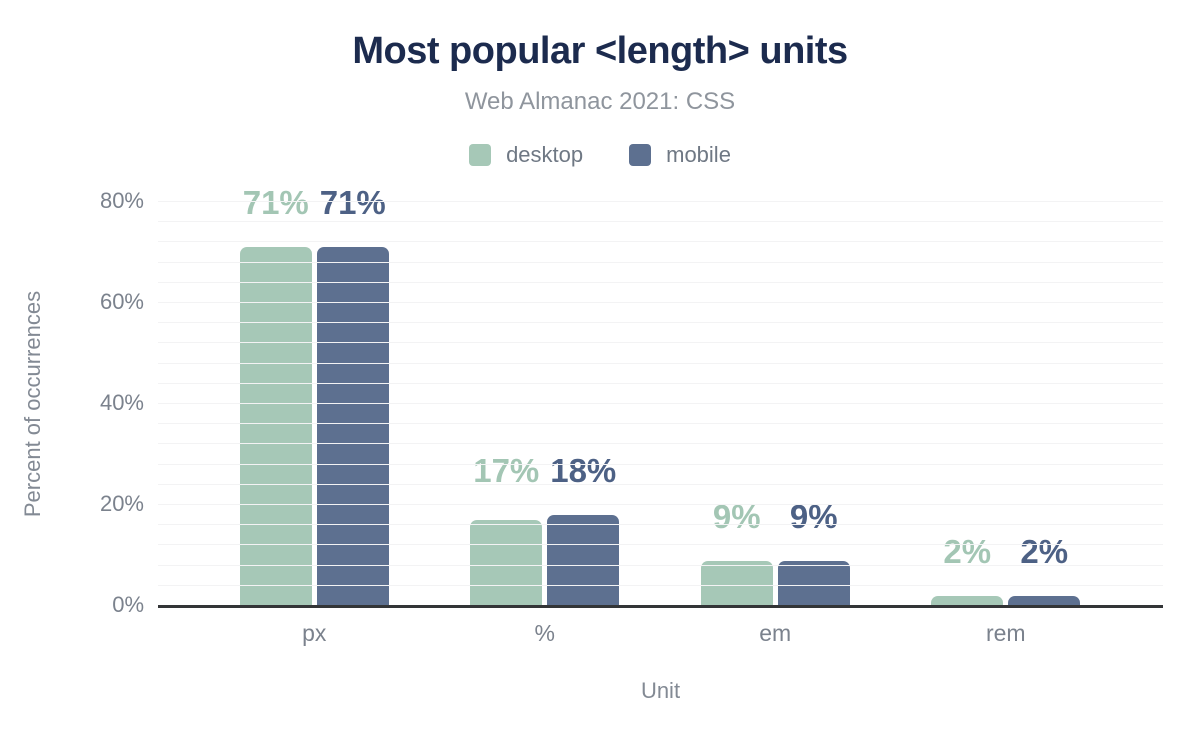  Describe the element at coordinates (314, 396) in the screenshot. I see `bar-pair: 71% 71%` at that location.